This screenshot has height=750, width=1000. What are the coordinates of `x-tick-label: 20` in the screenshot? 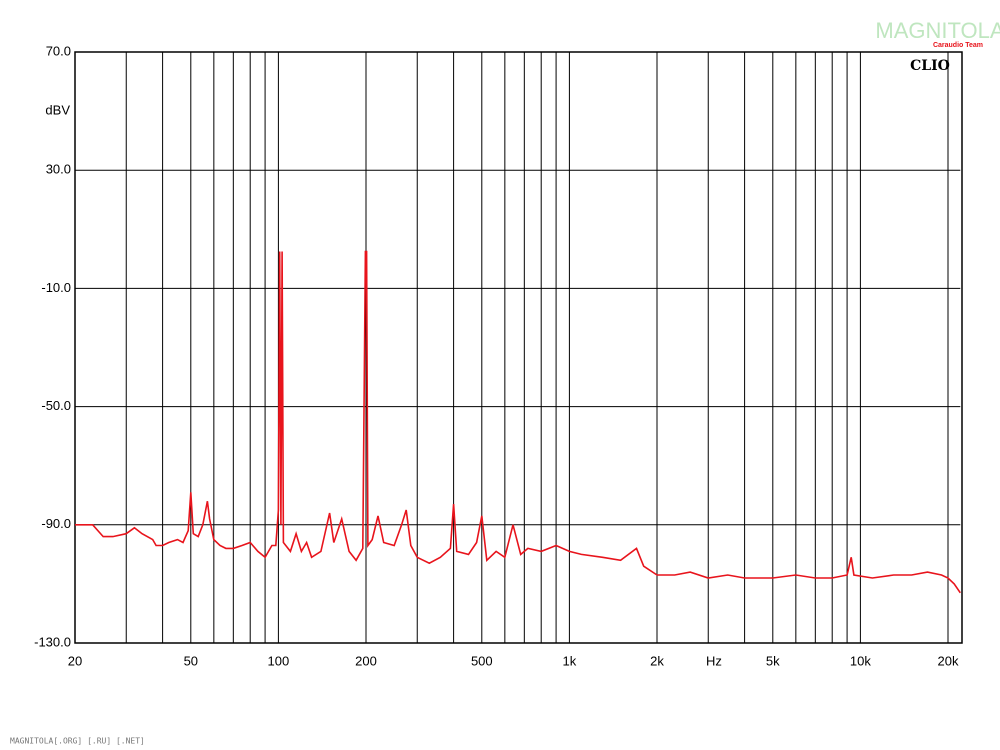 It's located at (75, 660).